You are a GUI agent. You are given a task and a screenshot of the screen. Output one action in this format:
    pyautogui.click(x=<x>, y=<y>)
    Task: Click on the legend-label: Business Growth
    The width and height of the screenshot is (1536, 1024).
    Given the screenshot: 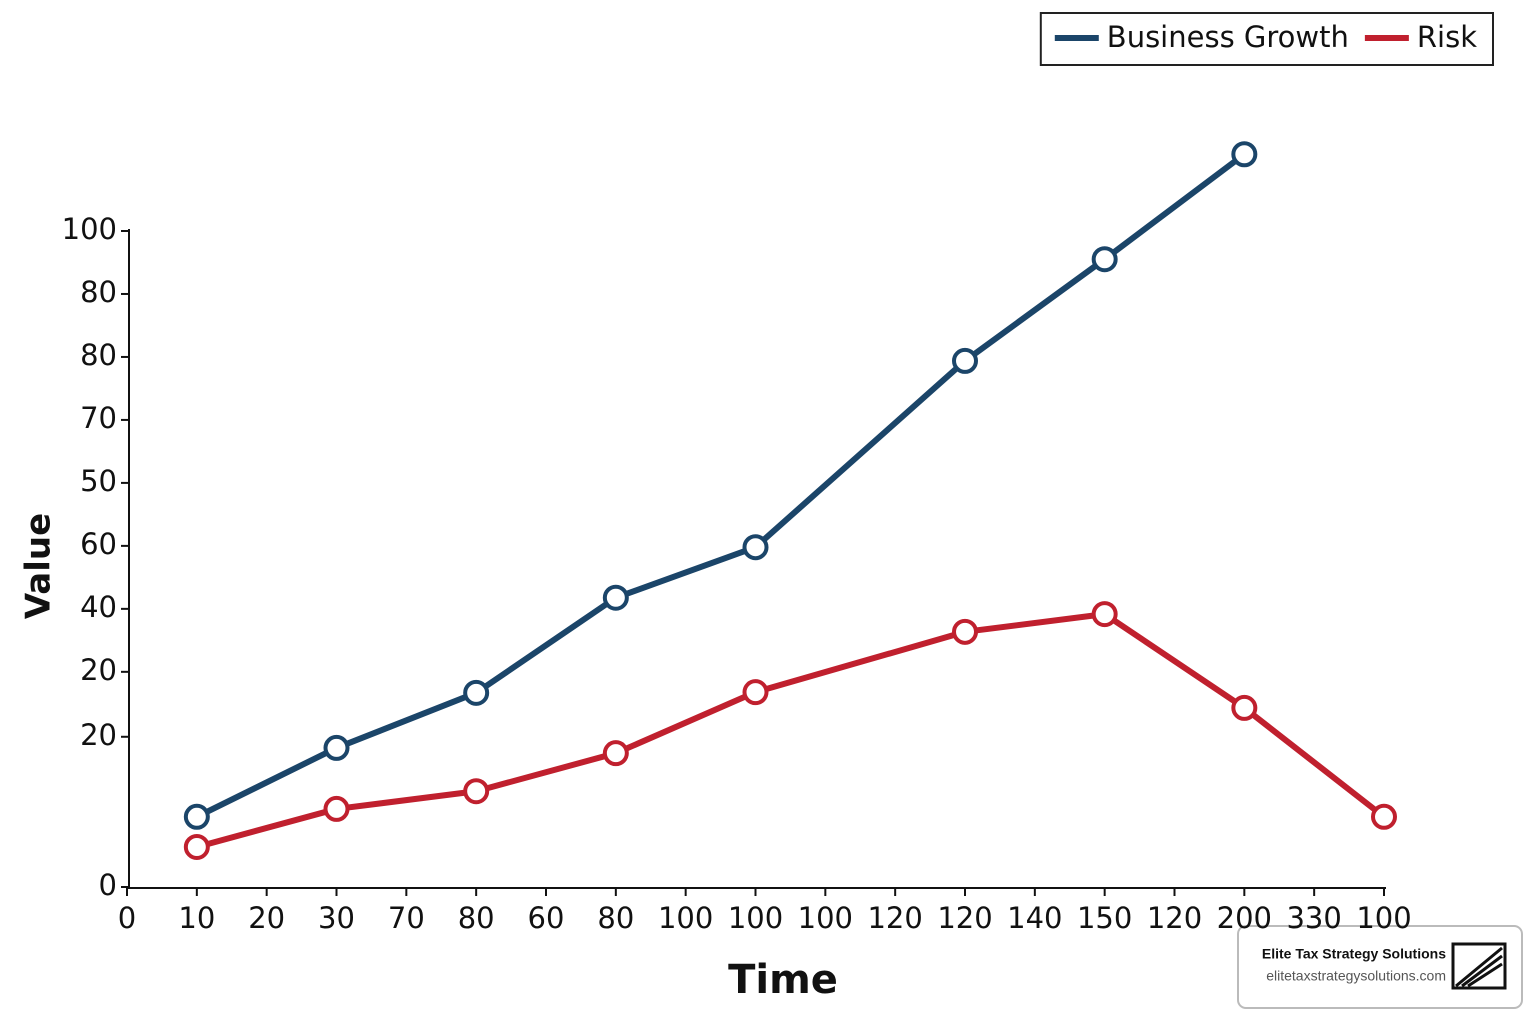 What is the action you would take?
    pyautogui.click(x=1228, y=37)
    